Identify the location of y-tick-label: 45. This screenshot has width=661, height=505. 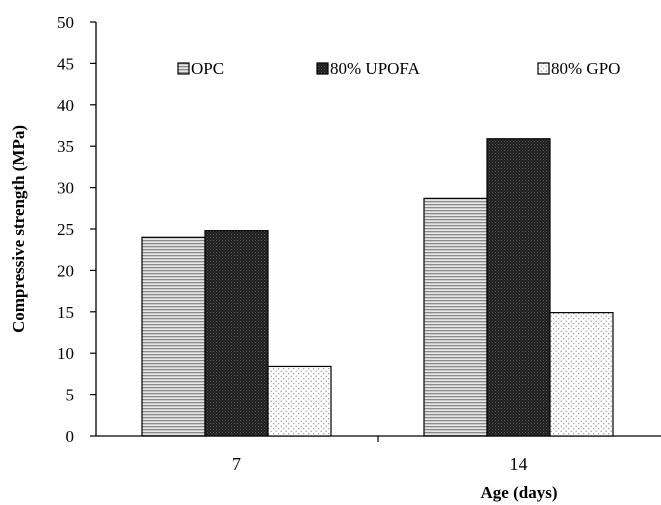
(65, 63).